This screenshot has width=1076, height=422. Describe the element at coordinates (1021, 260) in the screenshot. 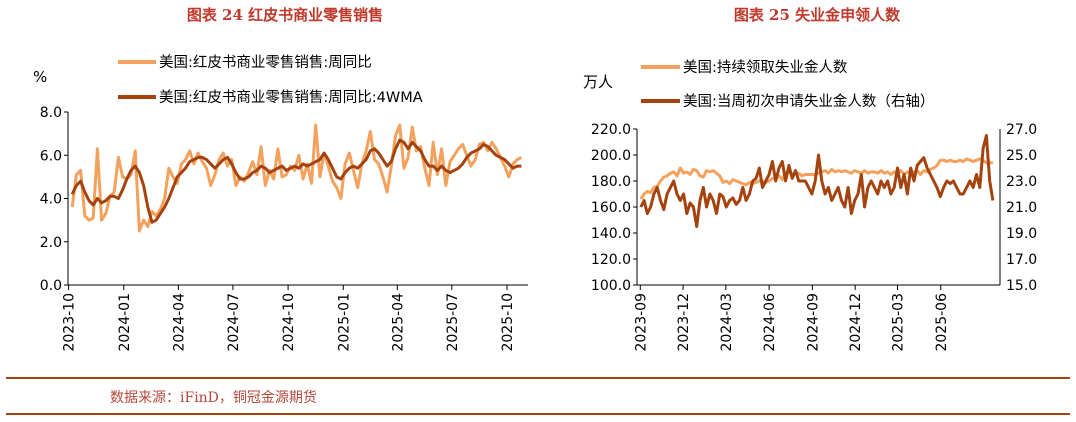

I see `y2-tick-label: 17.0` at that location.